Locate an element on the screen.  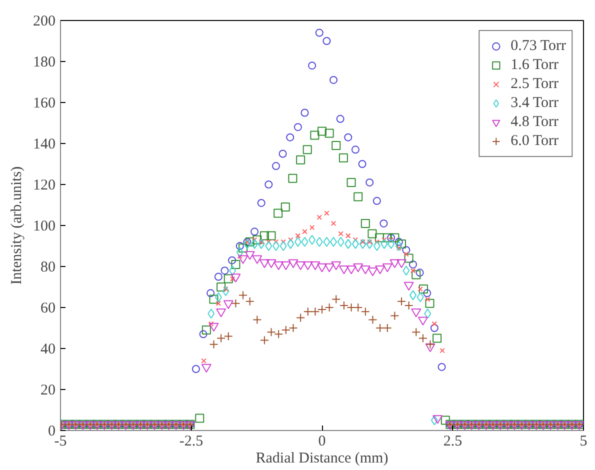
y-tick-label: 20 is located at coordinates (48, 390).